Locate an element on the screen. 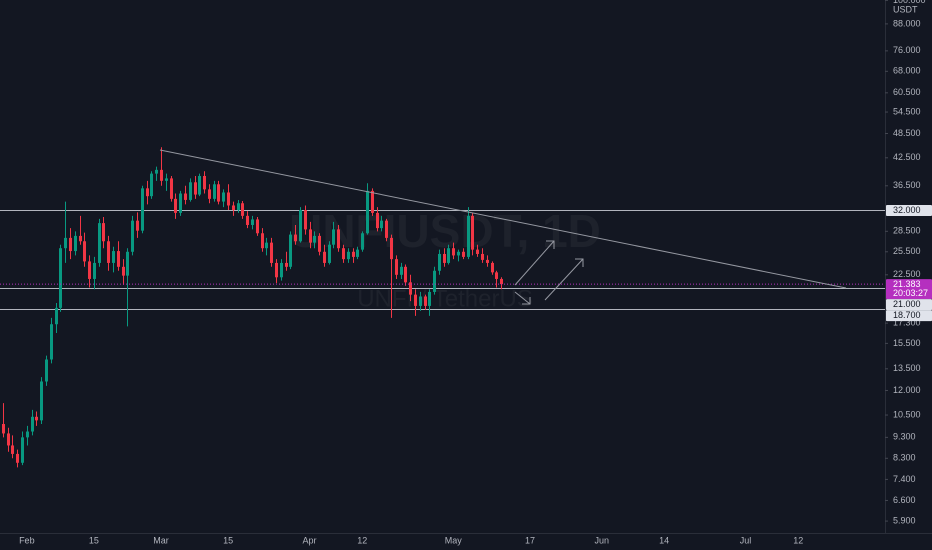 The height and width of the screenshot is (550, 932). y-tick-label: 88.000 is located at coordinates (907, 23).